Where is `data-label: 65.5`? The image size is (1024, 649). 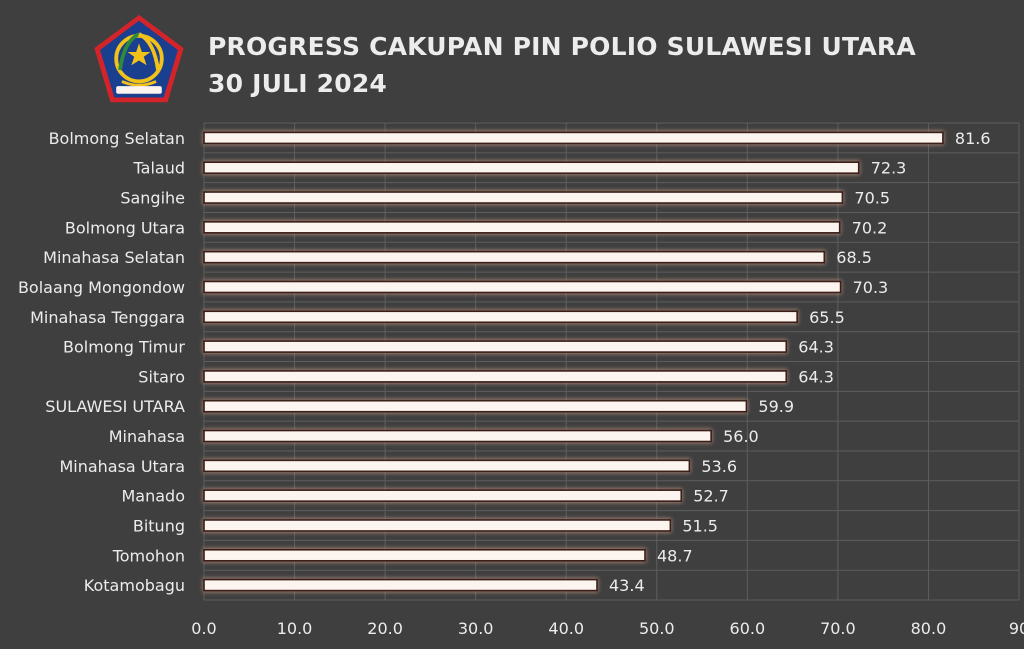 data-label: 65.5 is located at coordinates (827, 317).